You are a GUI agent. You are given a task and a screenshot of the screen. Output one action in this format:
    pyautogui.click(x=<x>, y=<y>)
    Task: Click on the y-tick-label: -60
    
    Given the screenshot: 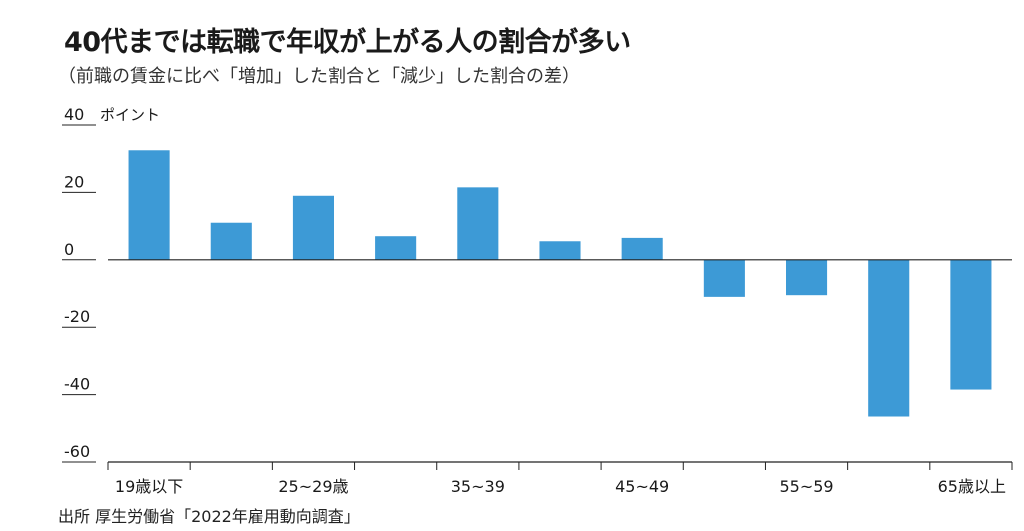 What is the action you would take?
    pyautogui.click(x=77, y=451)
    